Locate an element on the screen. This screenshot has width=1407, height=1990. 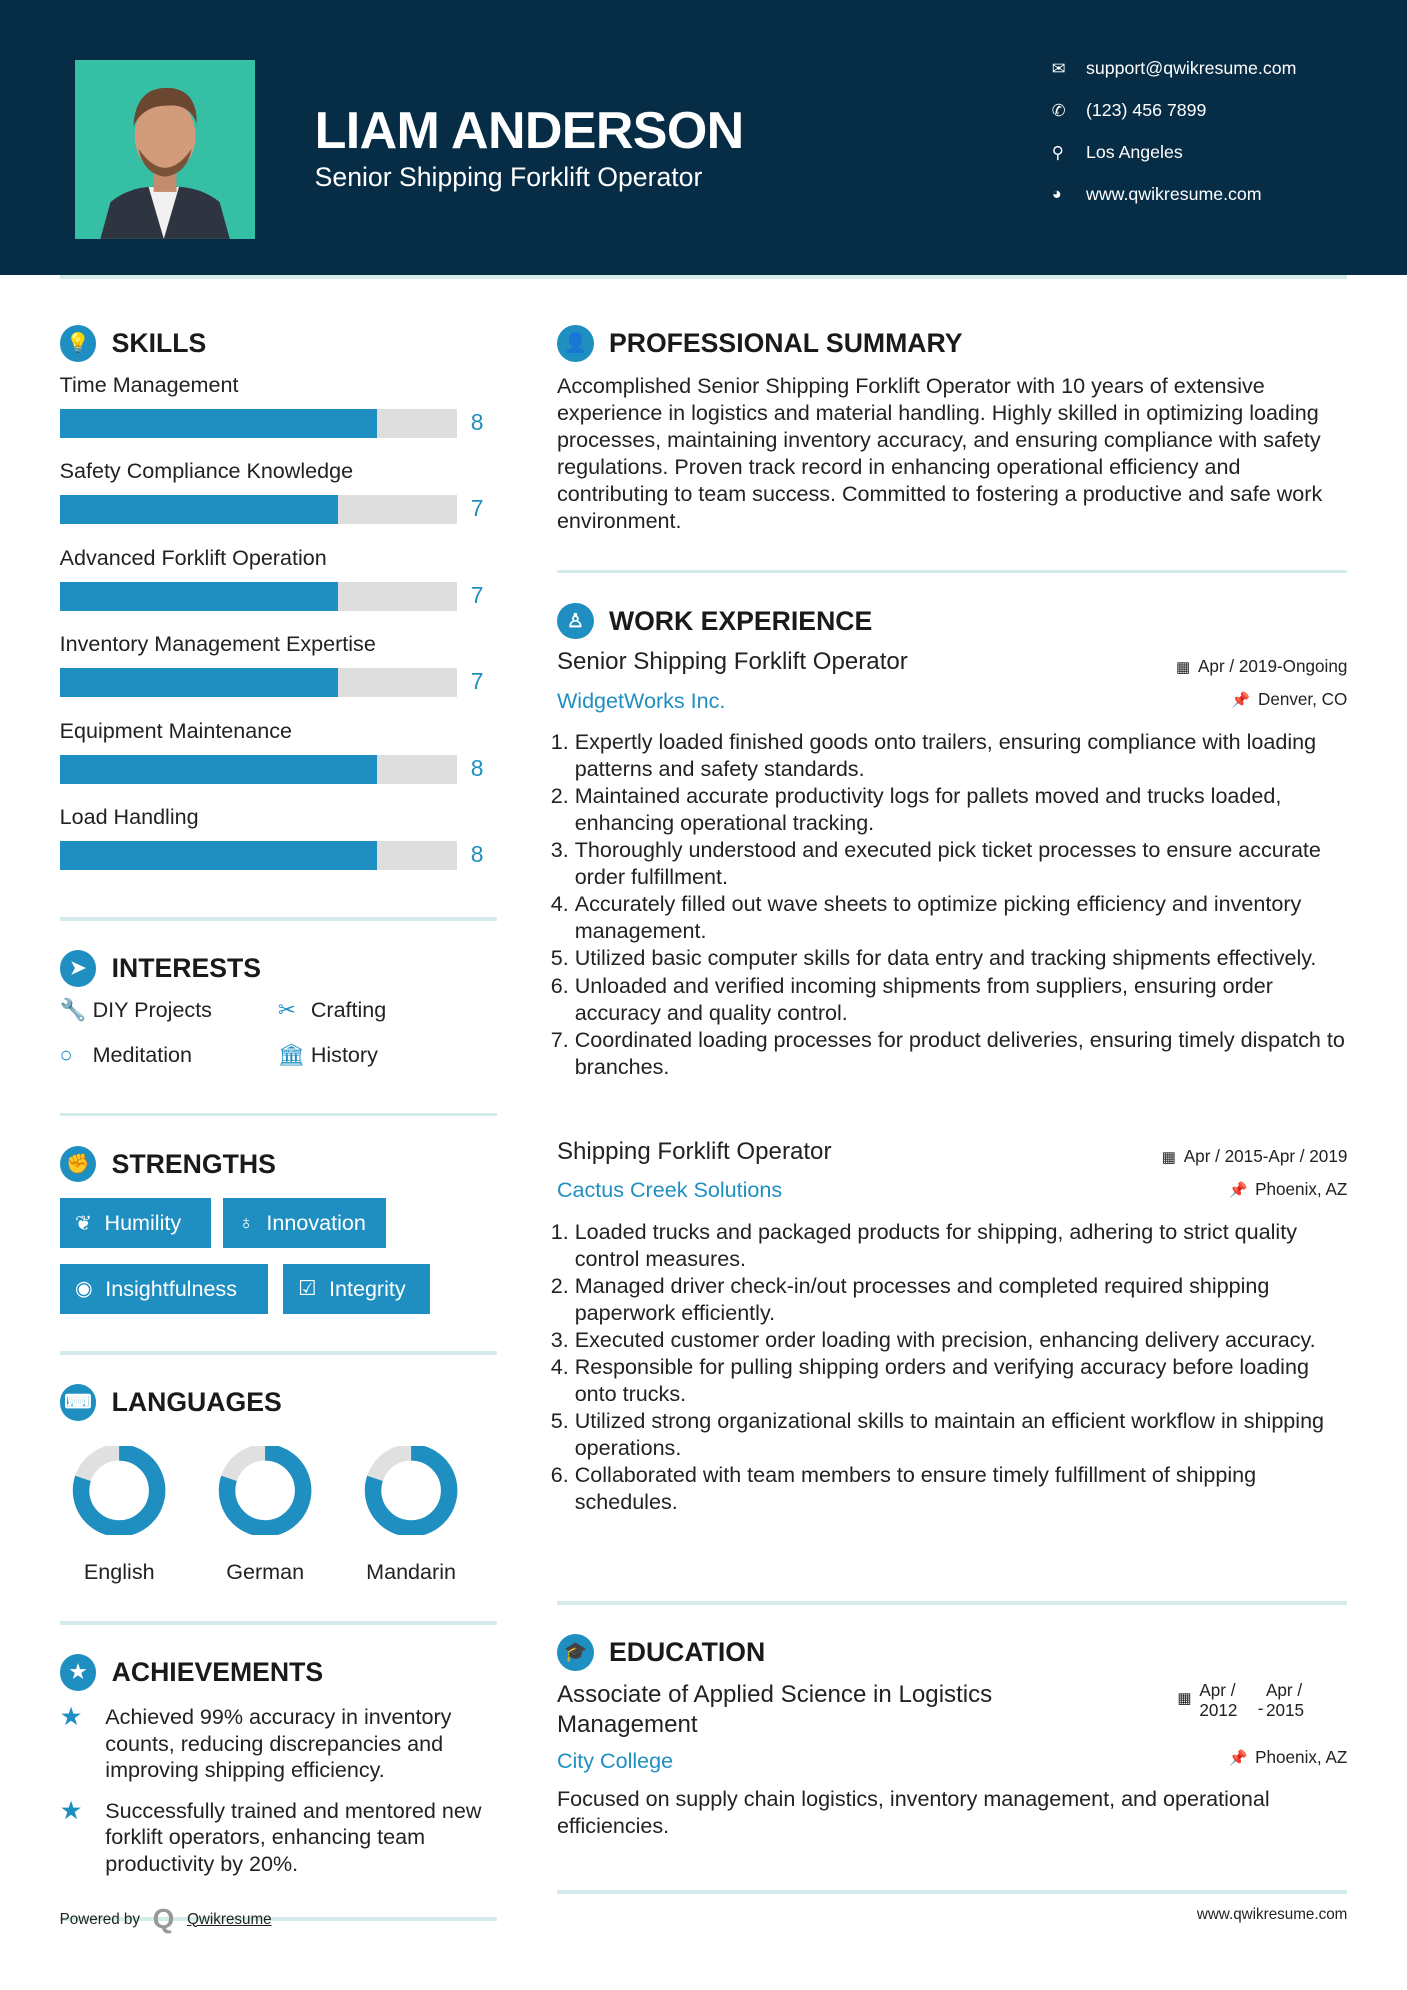
contact-website: ◕ www.qwikresume.com is located at coordinates (1157, 194).